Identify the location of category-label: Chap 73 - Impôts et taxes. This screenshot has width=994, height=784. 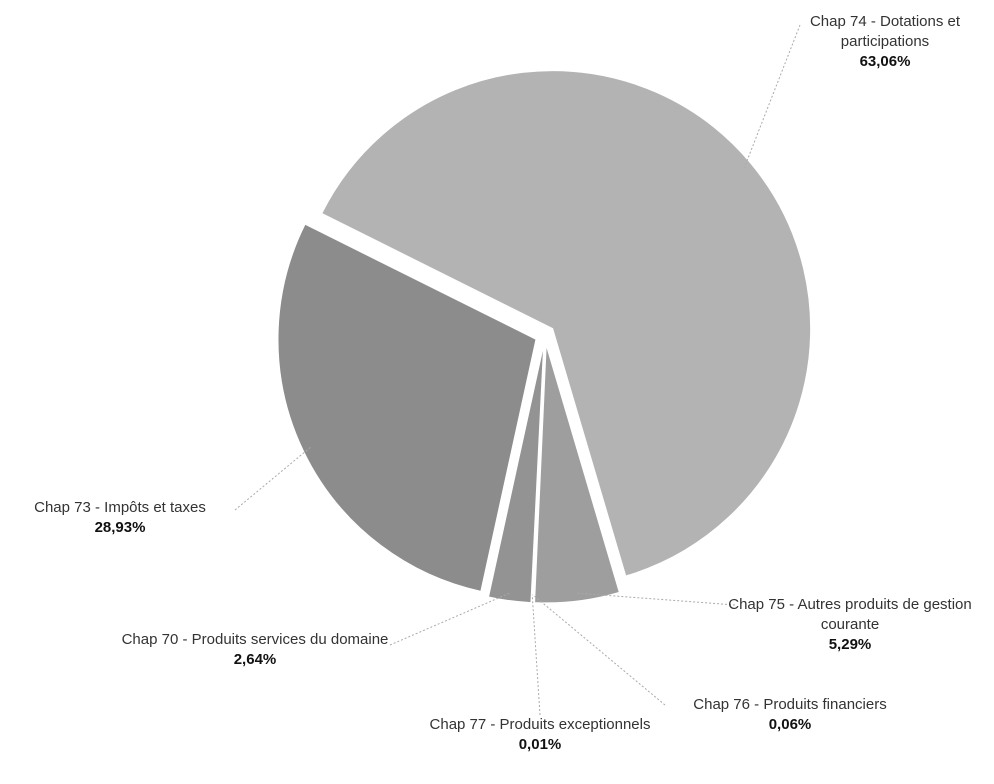
(120, 507).